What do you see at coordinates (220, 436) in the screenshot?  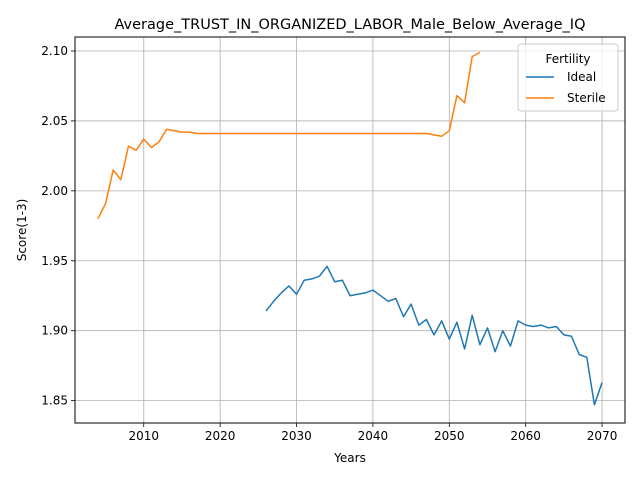 I see `x-tick-label: 2020` at bounding box center [220, 436].